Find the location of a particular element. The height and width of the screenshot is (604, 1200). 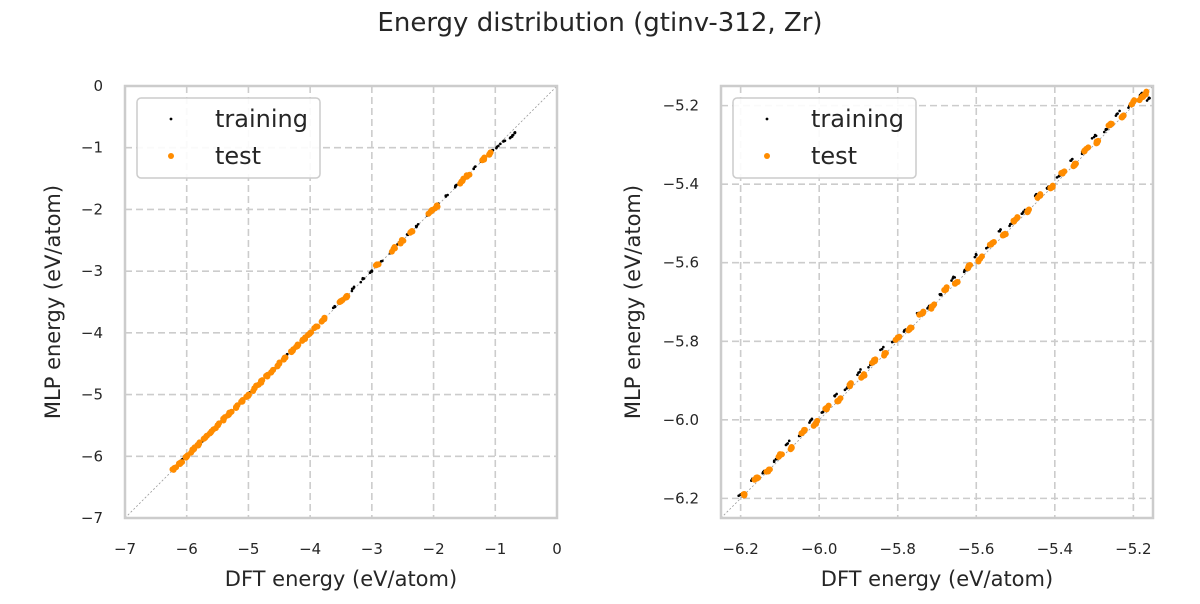

x-tick-label: −6.0 is located at coordinates (819, 549).